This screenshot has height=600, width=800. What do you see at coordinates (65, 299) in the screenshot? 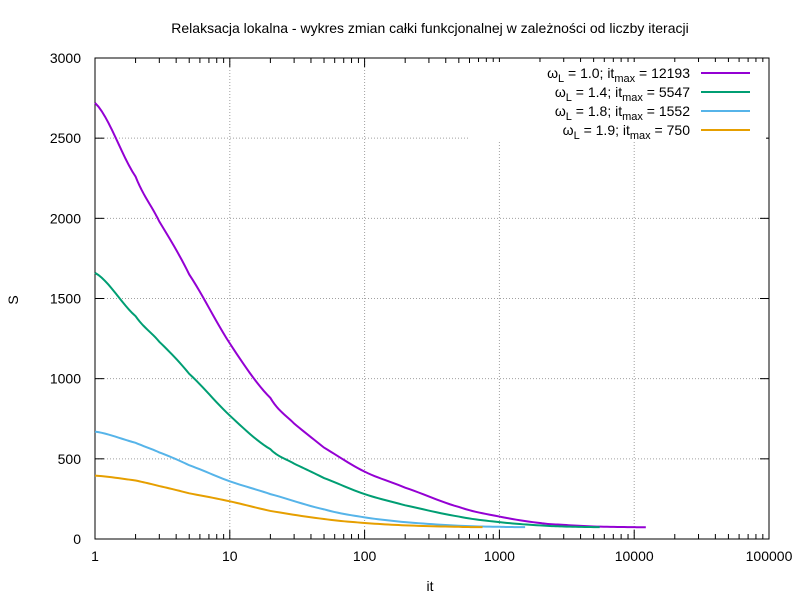
I see `y-tick-label: 1500` at bounding box center [65, 299].